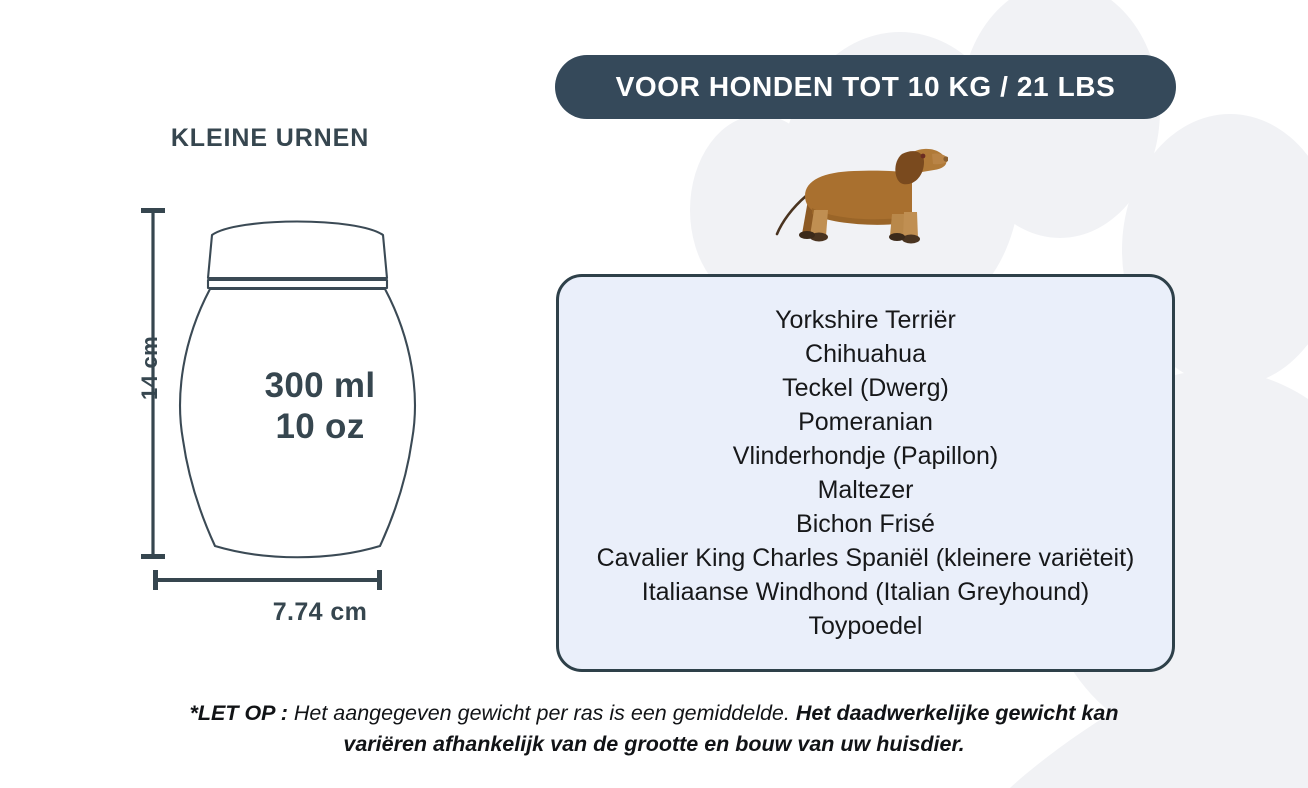  Describe the element at coordinates (865, 422) in the screenshot. I see `breed-list-item: Pomeranian` at that location.